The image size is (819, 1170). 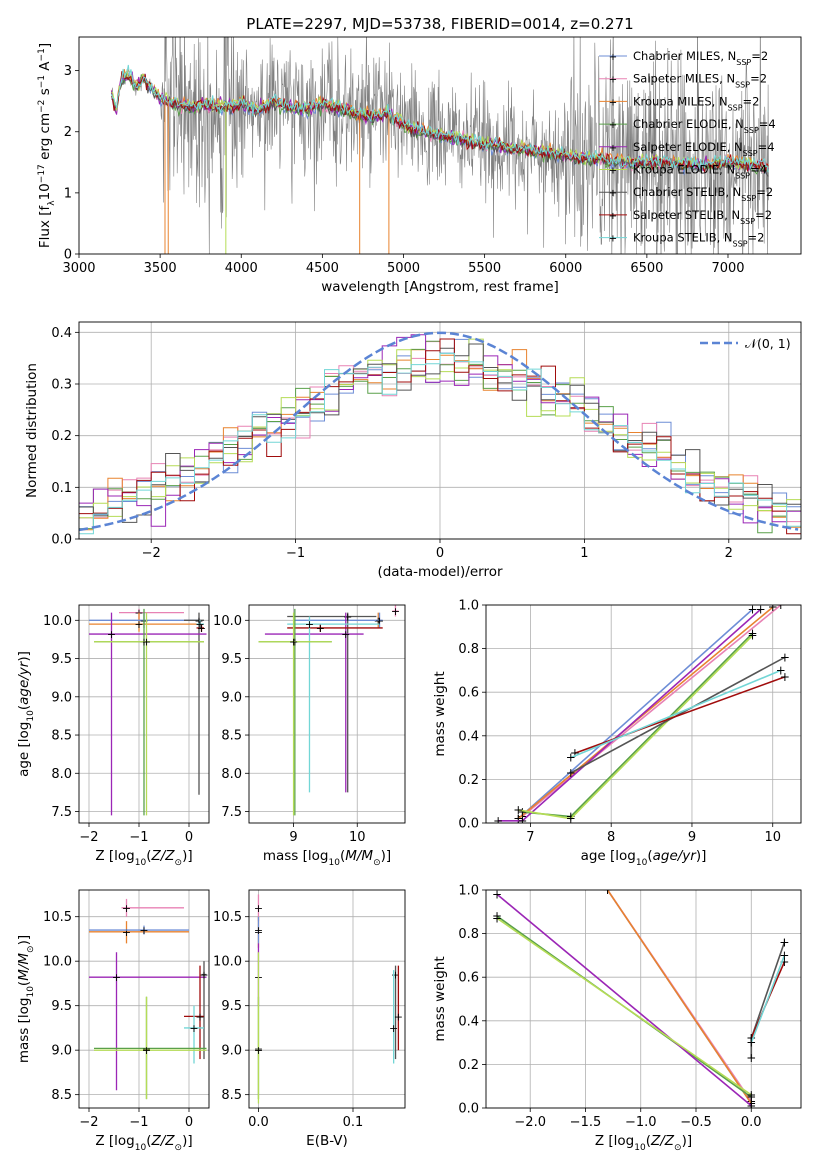 What do you see at coordinates (646, 268) in the screenshot?
I see `x-tick-label: 6500` at bounding box center [646, 268].